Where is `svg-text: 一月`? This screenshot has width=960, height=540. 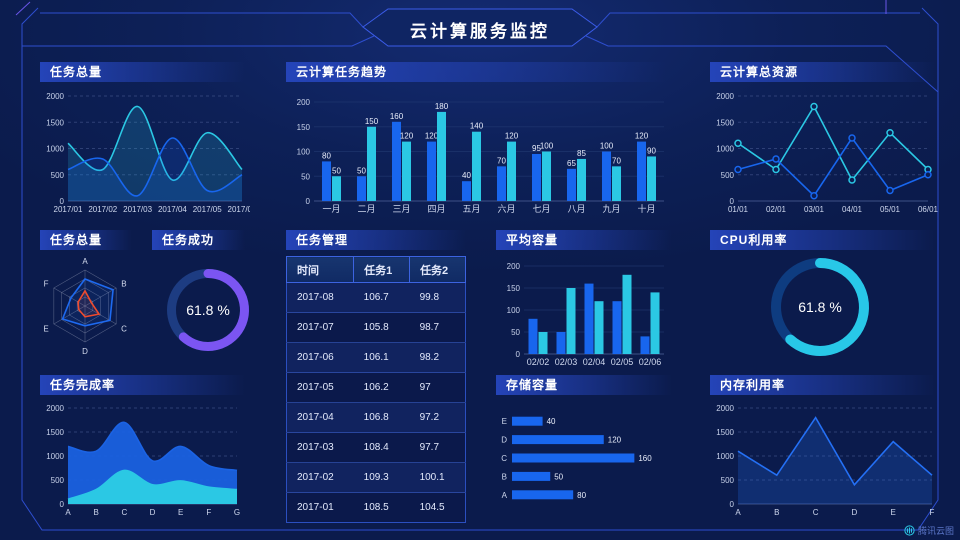
svg-text: 一月 is located at coordinates (331, 209).